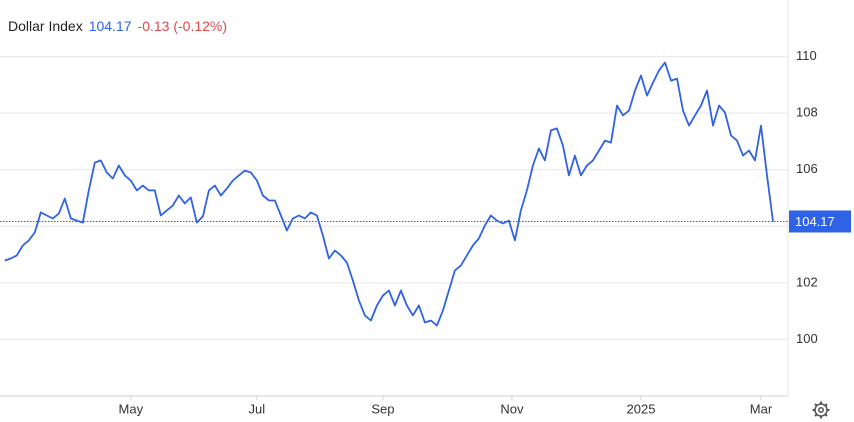  Describe the element at coordinates (815, 221) in the screenshot. I see `last-value-label: 104.17` at that location.